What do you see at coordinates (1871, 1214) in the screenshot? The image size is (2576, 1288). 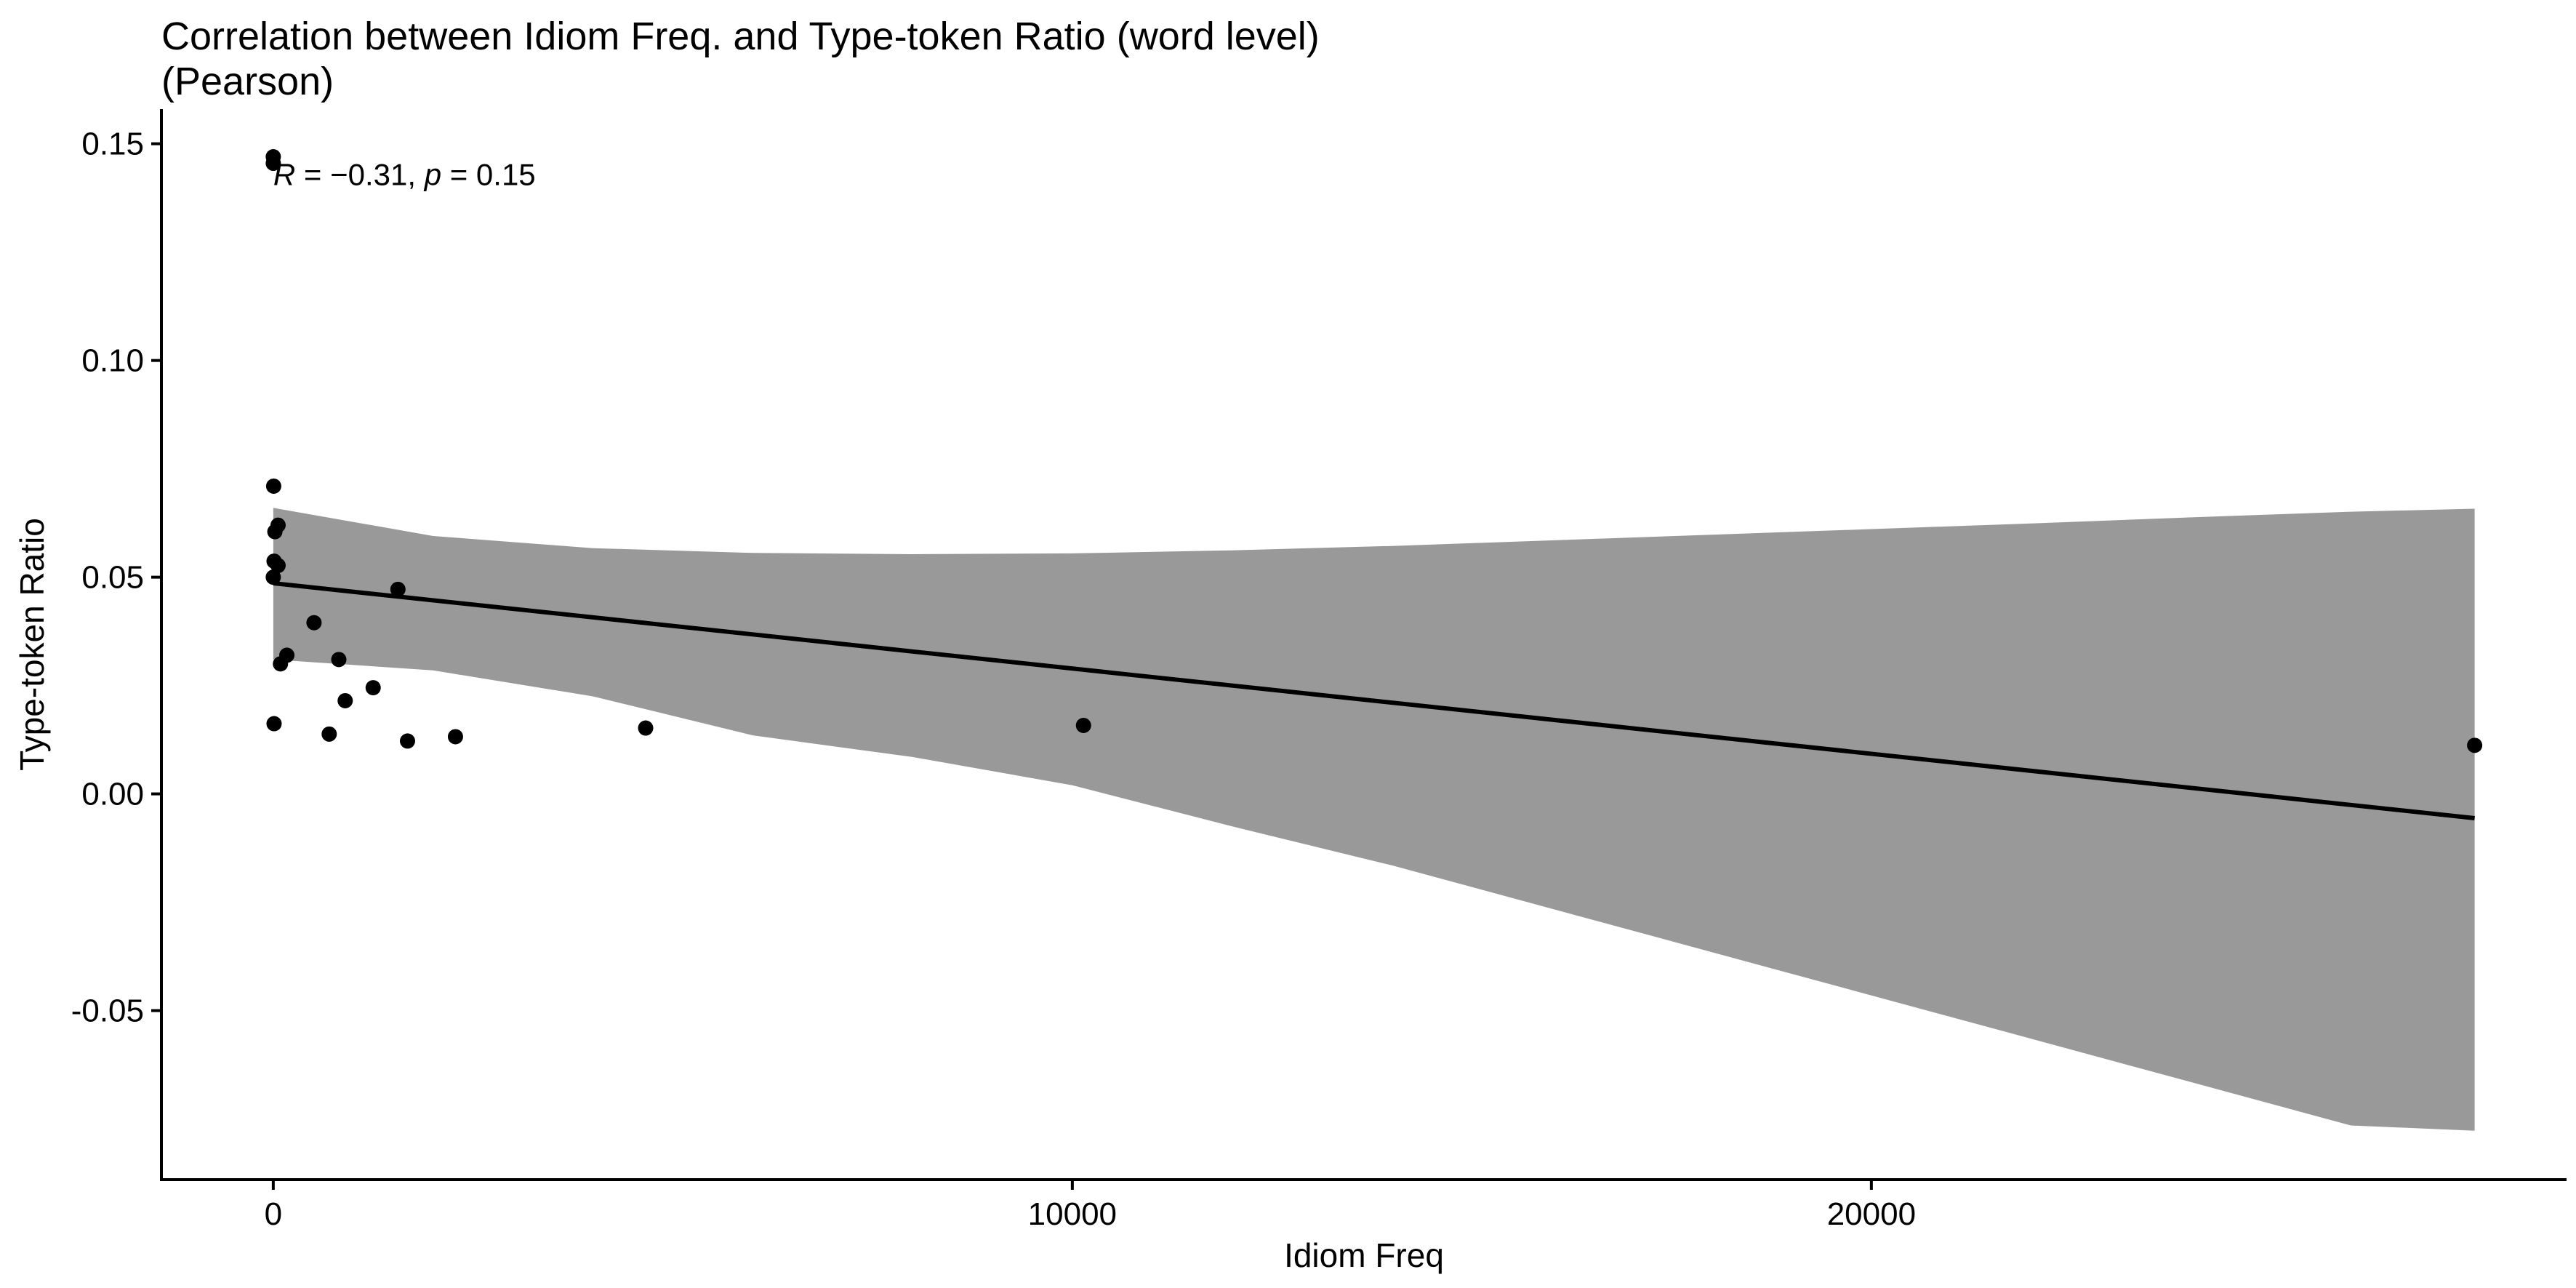 I see `x-tick-label: 20000` at bounding box center [1871, 1214].